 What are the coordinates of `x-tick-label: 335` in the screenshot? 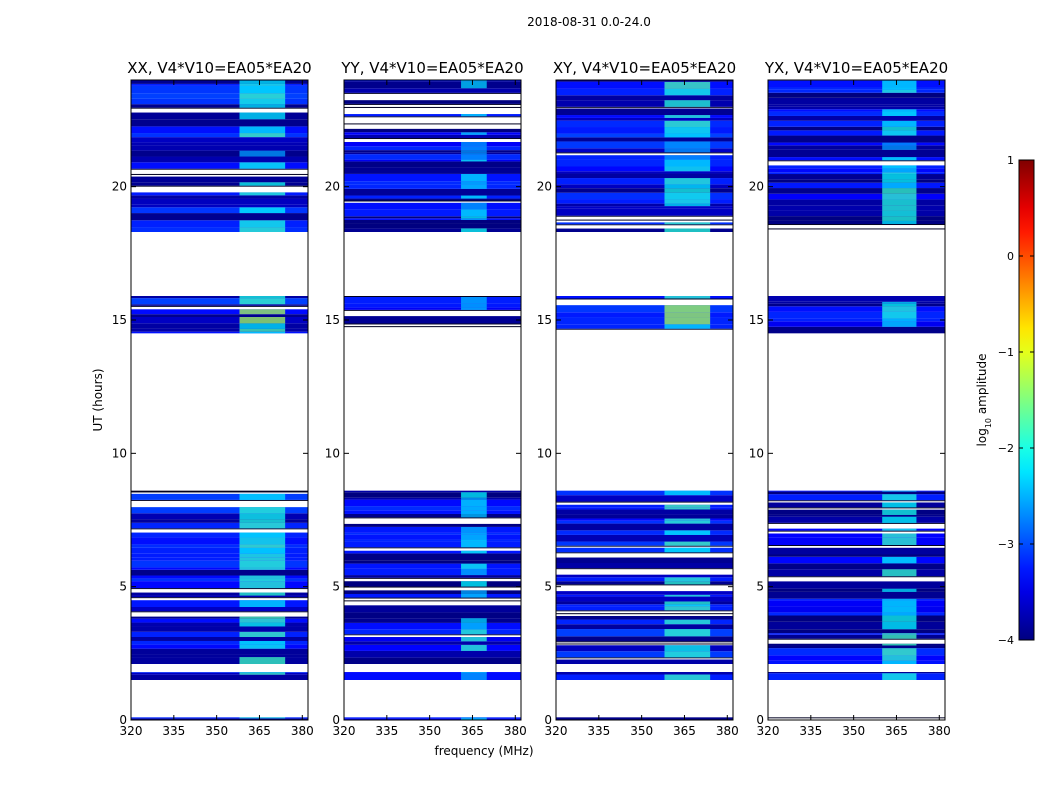 It's located at (173, 731).